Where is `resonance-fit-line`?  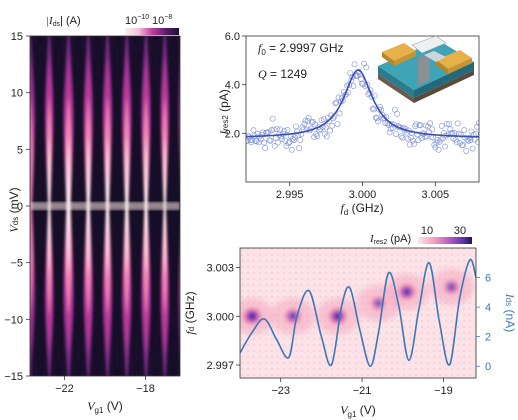 resonance-fit-line is located at coordinates (362, 103).